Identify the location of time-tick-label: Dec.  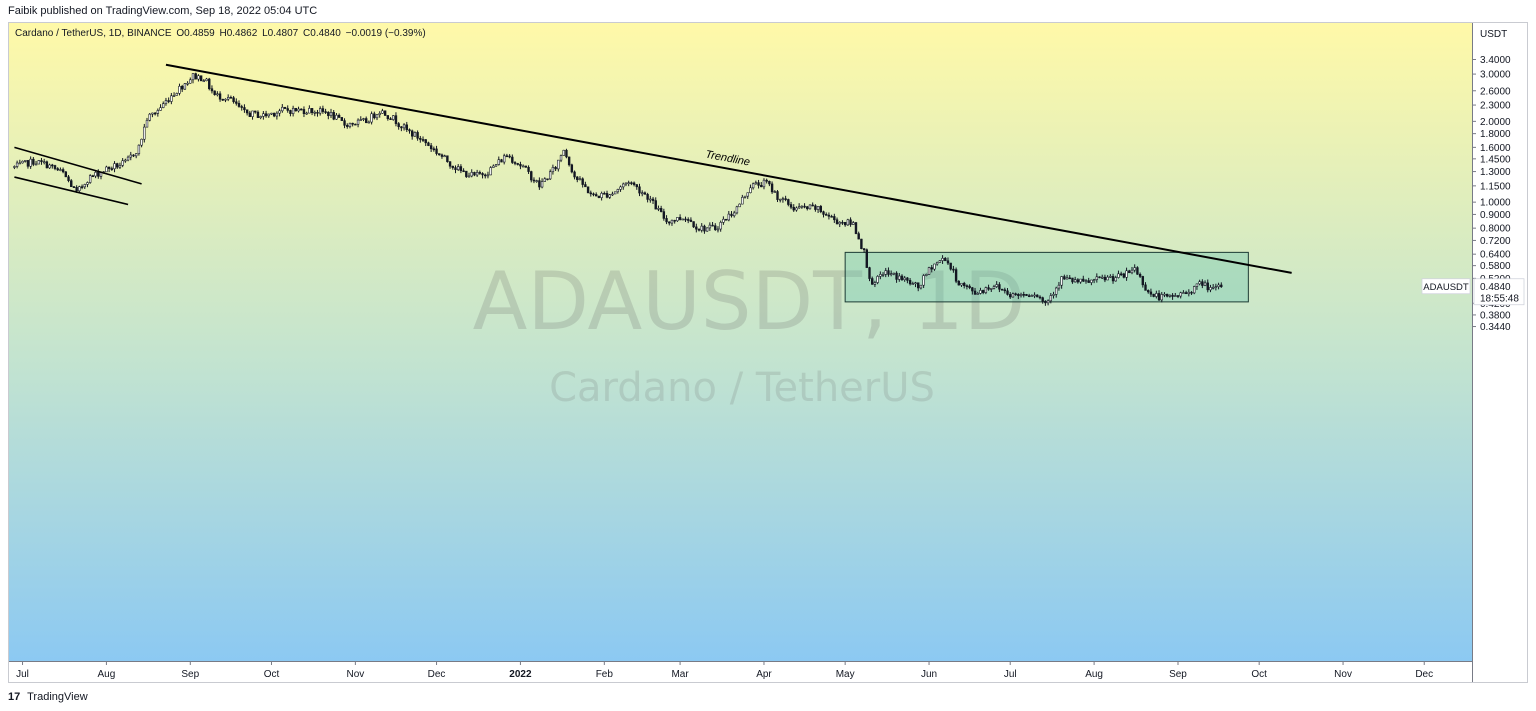
(437, 674).